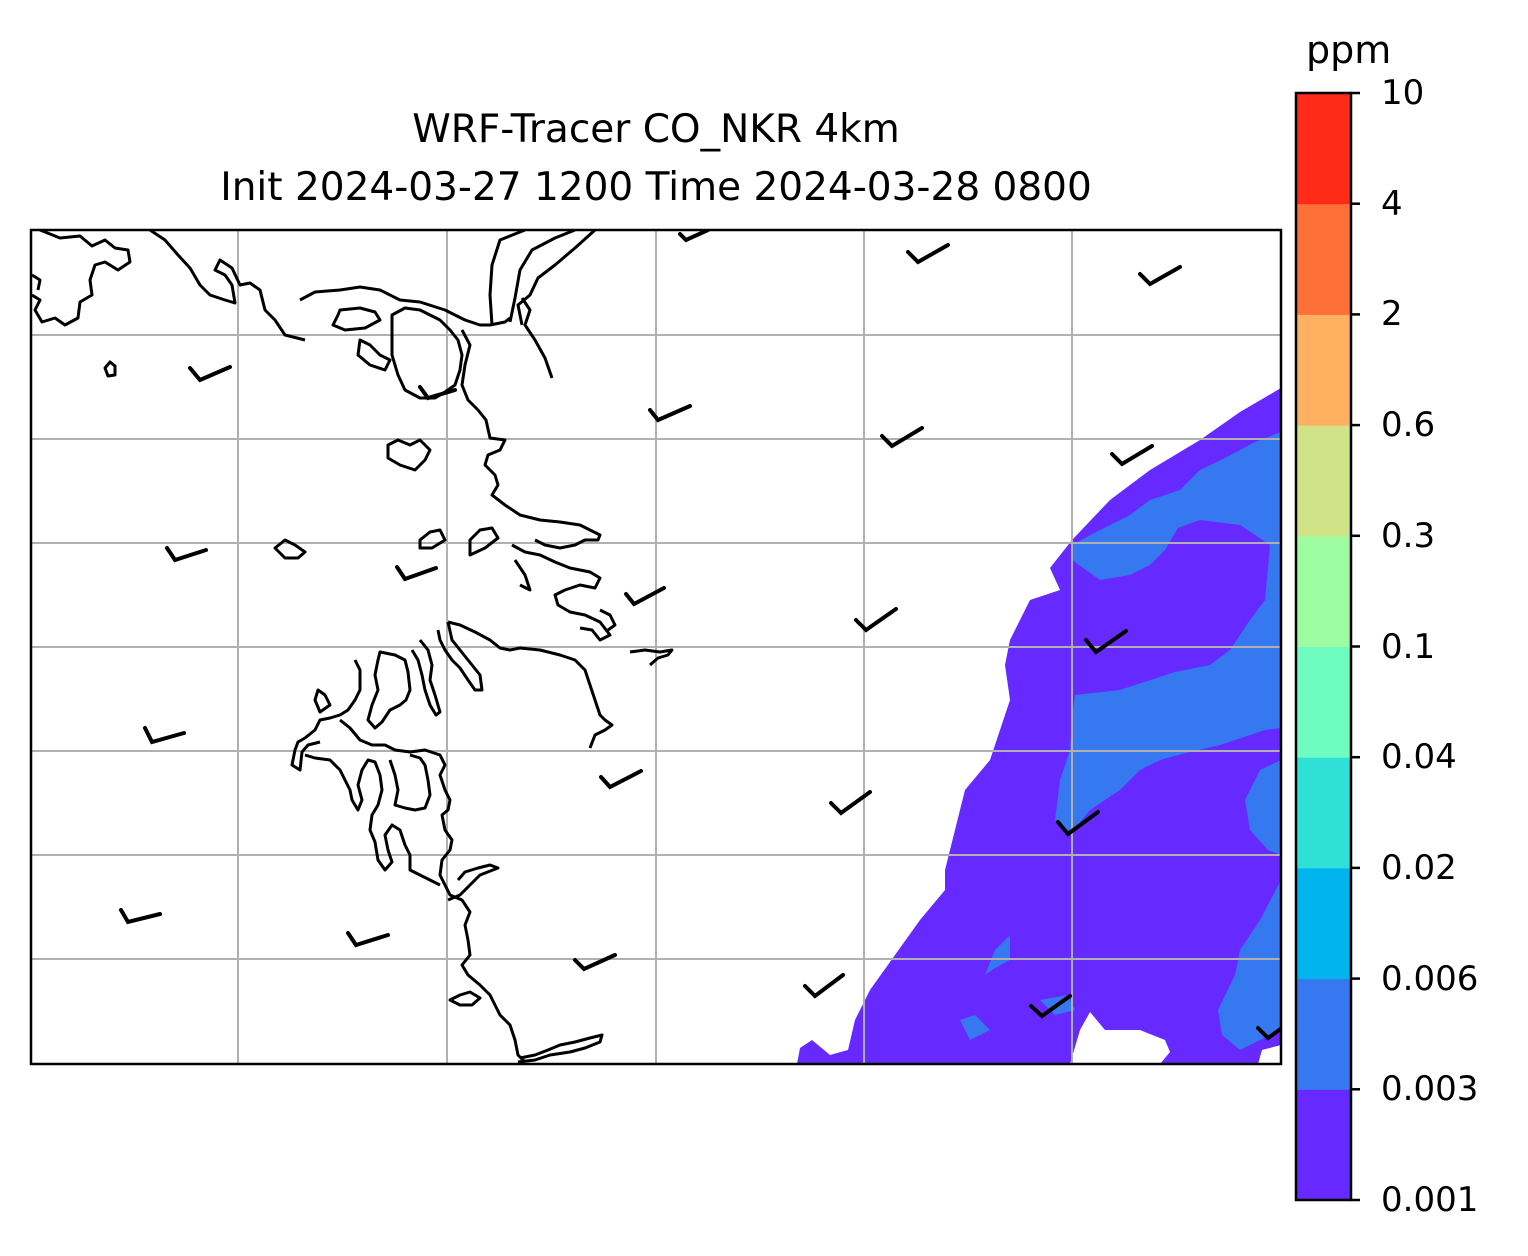 The height and width of the screenshot is (1256, 1528). I want to click on colorbar, so click(1327, 646).